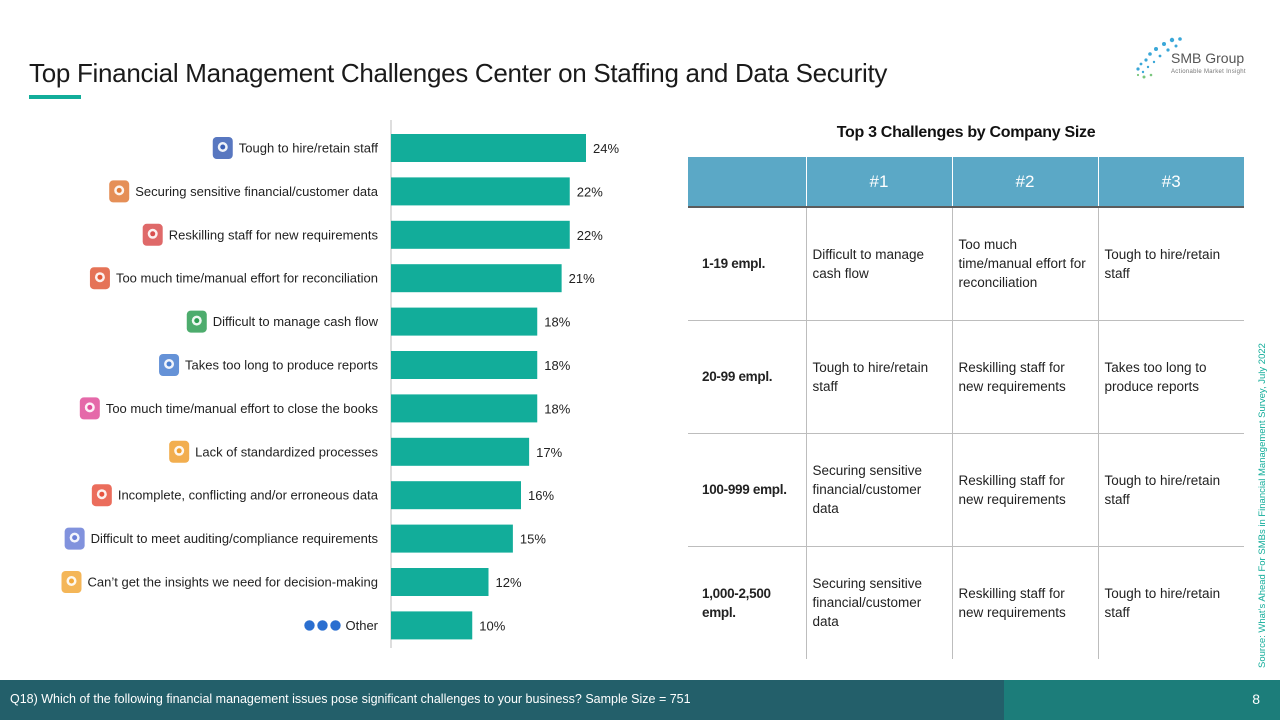  What do you see at coordinates (281, 365) in the screenshot?
I see `category-label: Takes too long to produce reports` at bounding box center [281, 365].